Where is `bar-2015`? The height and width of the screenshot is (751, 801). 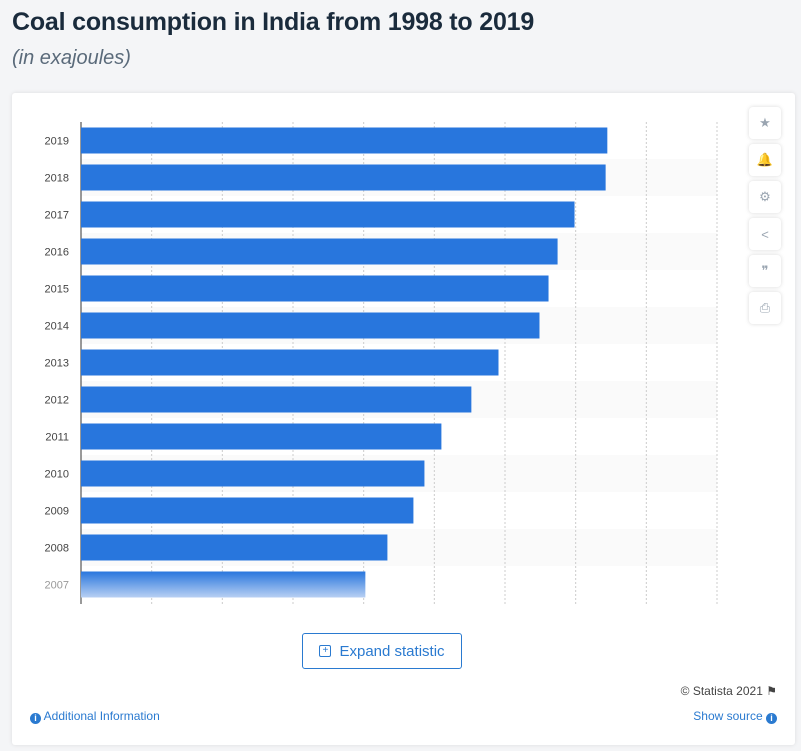
bar-2015 is located at coordinates (315, 288).